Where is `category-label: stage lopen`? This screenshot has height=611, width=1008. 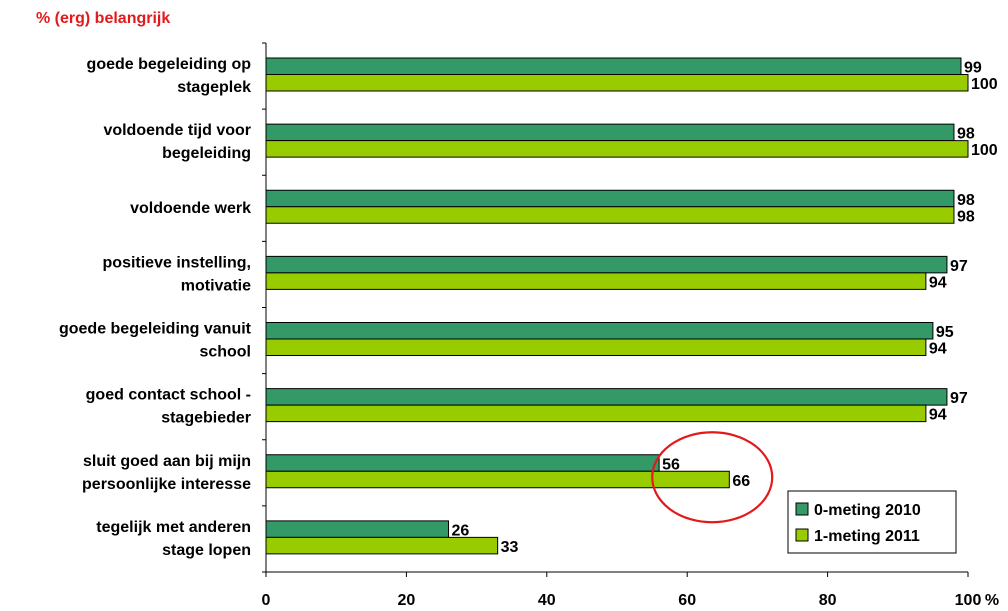
category-label: stage lopen is located at coordinates (206, 550).